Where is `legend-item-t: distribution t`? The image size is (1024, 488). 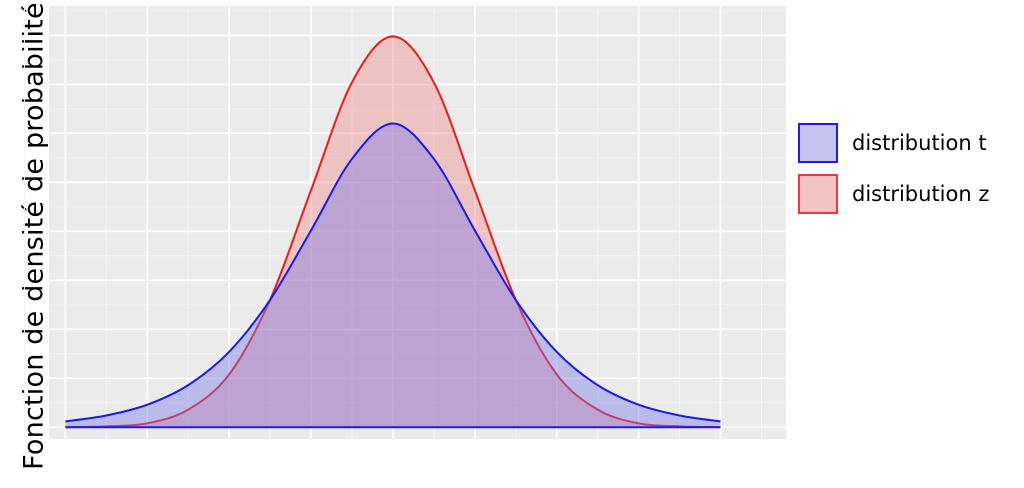 legend-item-t: distribution t is located at coordinates (892, 143).